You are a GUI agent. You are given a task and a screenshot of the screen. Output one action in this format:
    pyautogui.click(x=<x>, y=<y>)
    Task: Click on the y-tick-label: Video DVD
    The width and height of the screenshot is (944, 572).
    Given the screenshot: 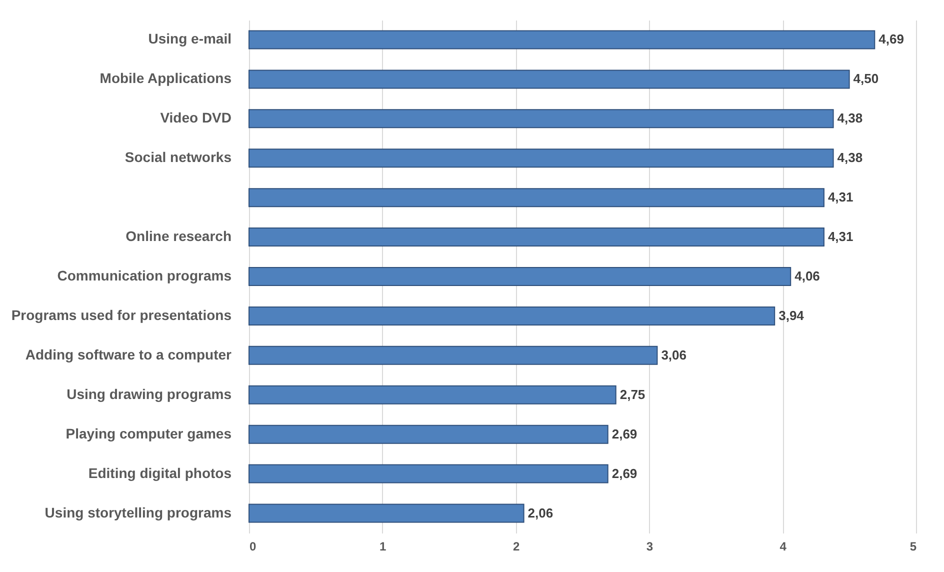 What is the action you would take?
    pyautogui.click(x=196, y=118)
    